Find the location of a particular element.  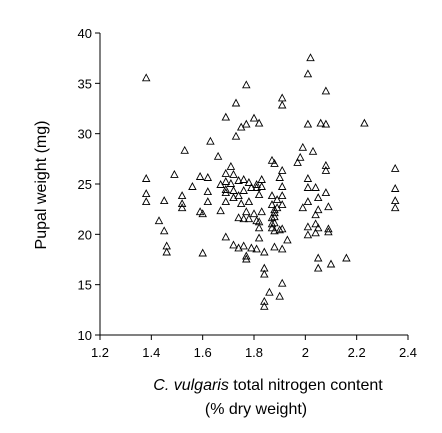

x-tick-label: 1.6 is located at coordinates (203, 352).